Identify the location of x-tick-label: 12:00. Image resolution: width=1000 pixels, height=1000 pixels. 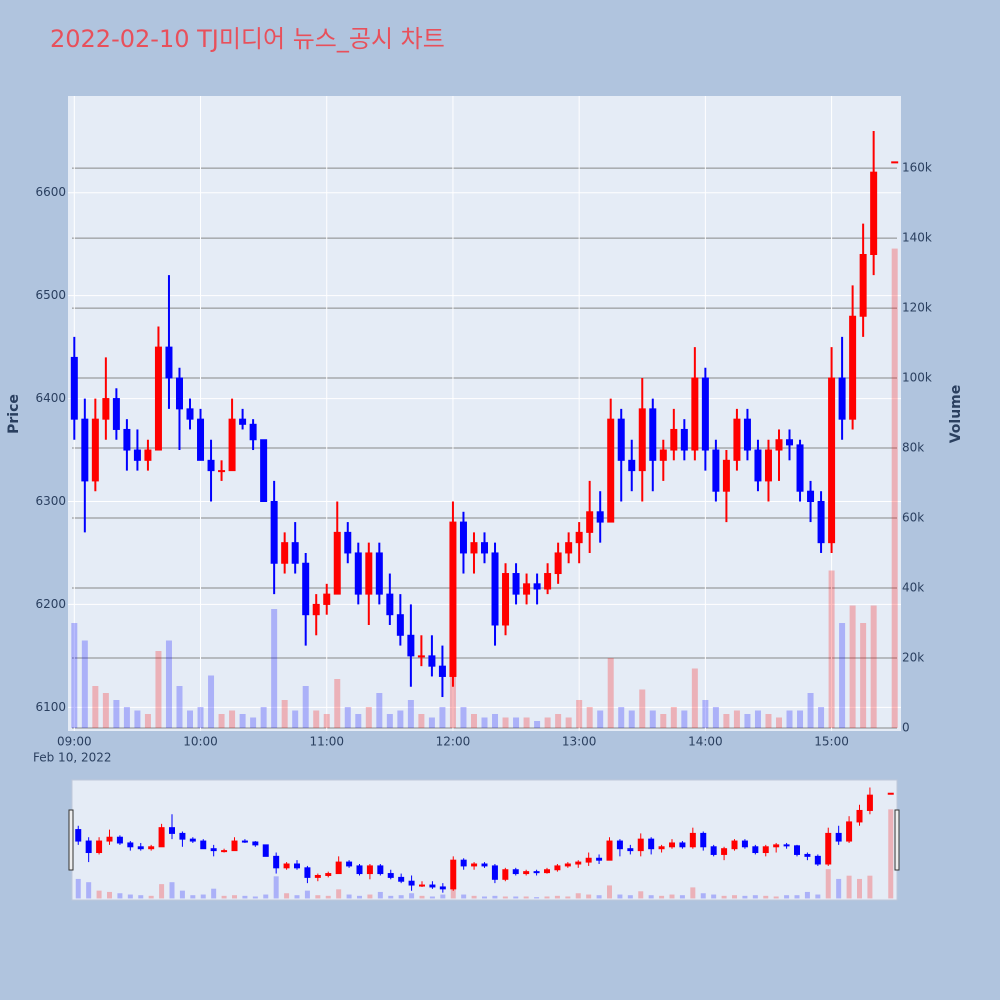
(453, 742).